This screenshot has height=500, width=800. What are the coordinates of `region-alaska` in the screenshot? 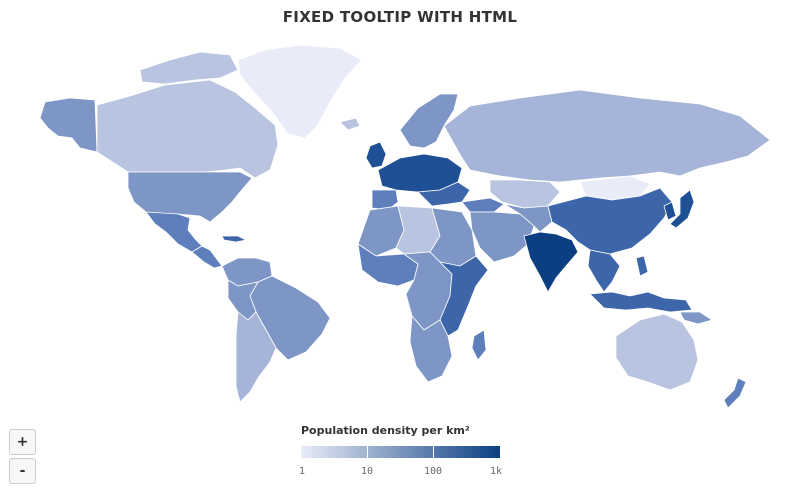 It's located at (68, 125).